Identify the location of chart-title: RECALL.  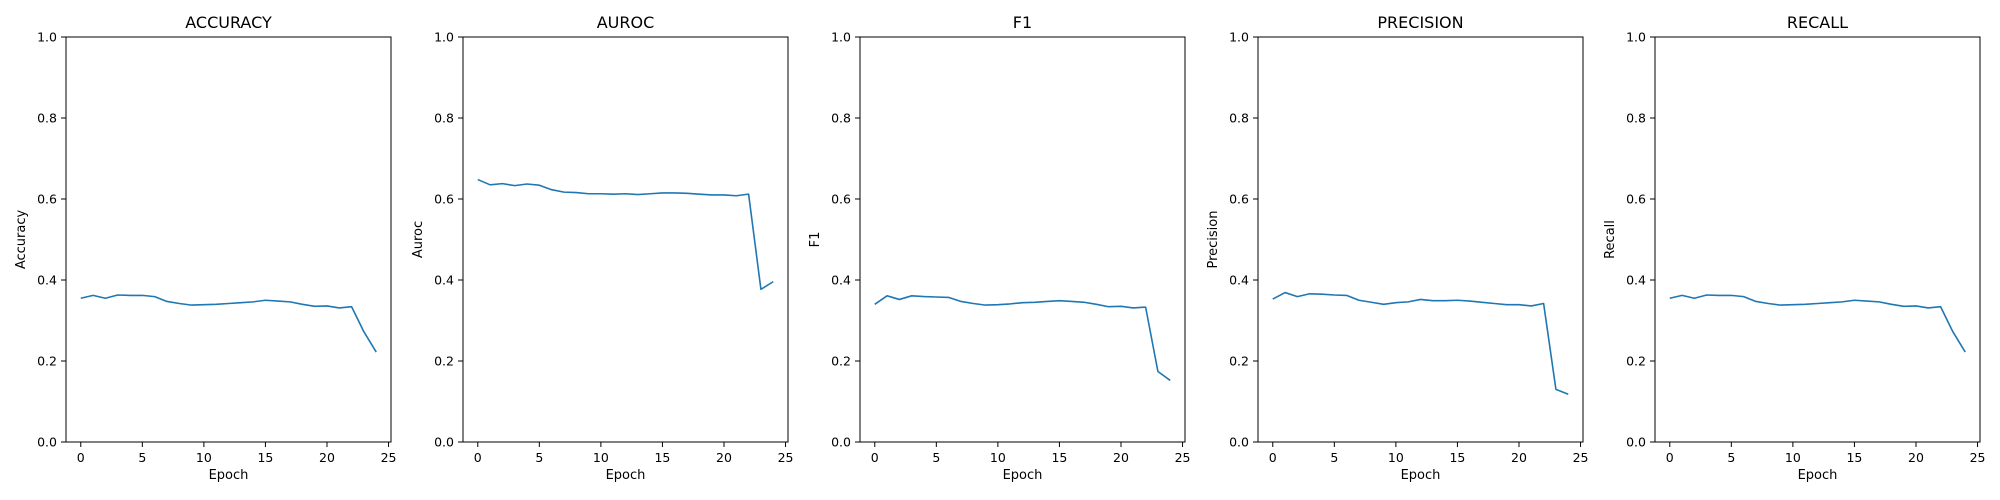
(1817, 22).